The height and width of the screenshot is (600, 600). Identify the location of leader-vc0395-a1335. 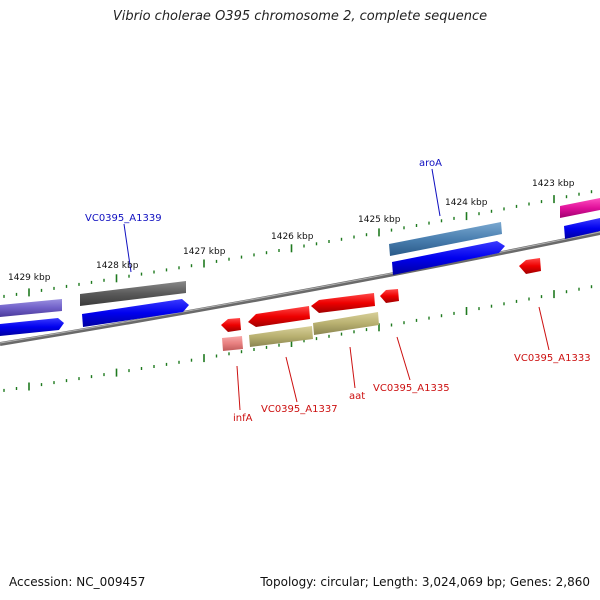
(403, 358).